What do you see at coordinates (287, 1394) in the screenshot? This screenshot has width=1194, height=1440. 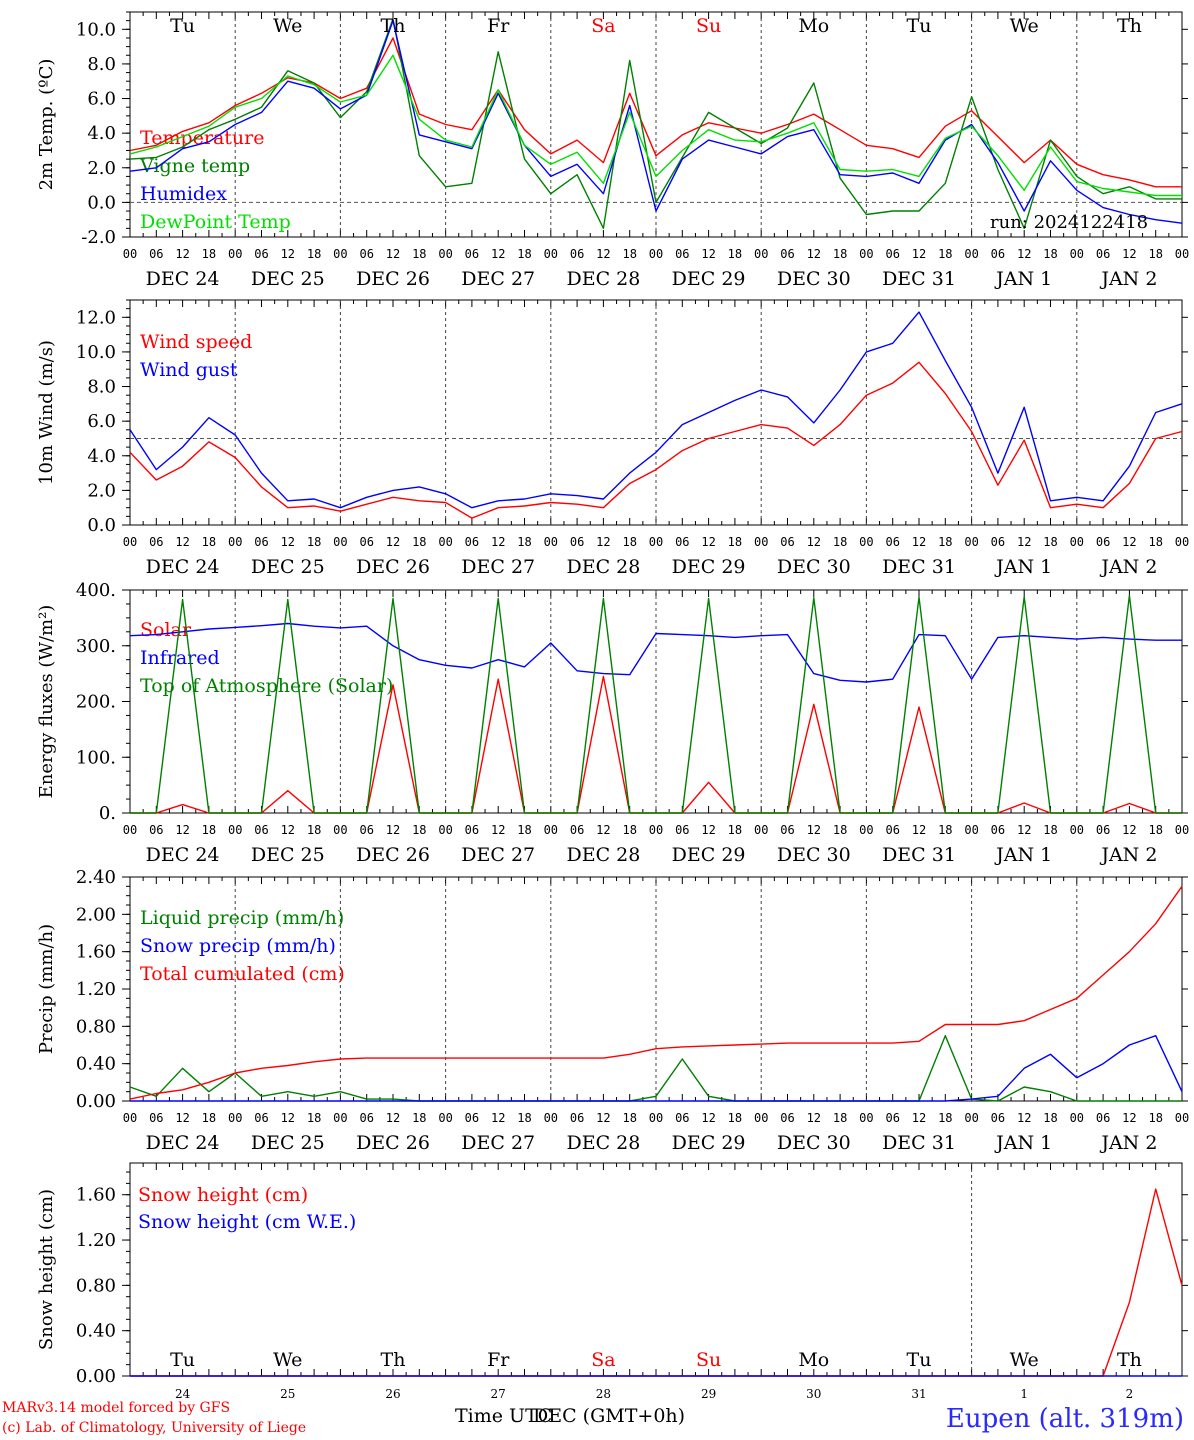 I see `day-number: 25` at bounding box center [287, 1394].